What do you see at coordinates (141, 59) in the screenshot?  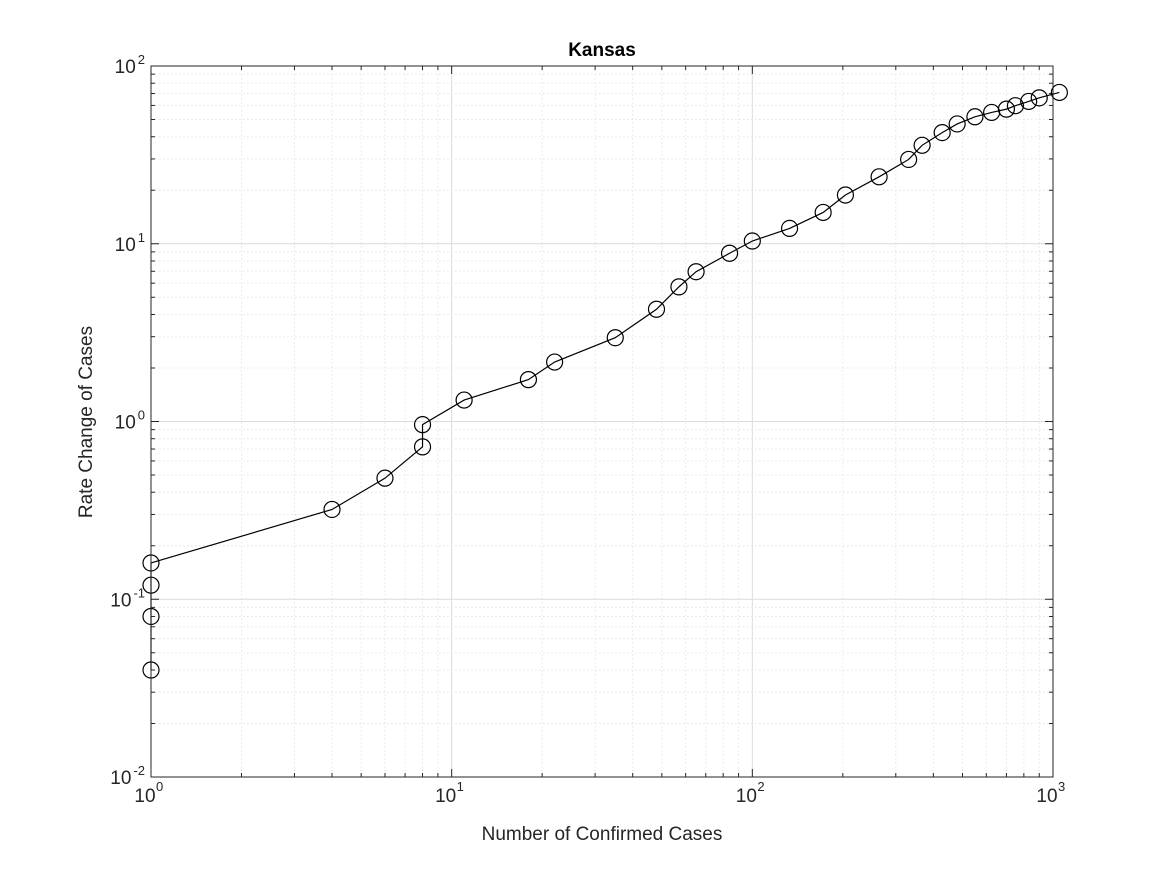 I see `y-tick-label-exponent: 2` at bounding box center [141, 59].